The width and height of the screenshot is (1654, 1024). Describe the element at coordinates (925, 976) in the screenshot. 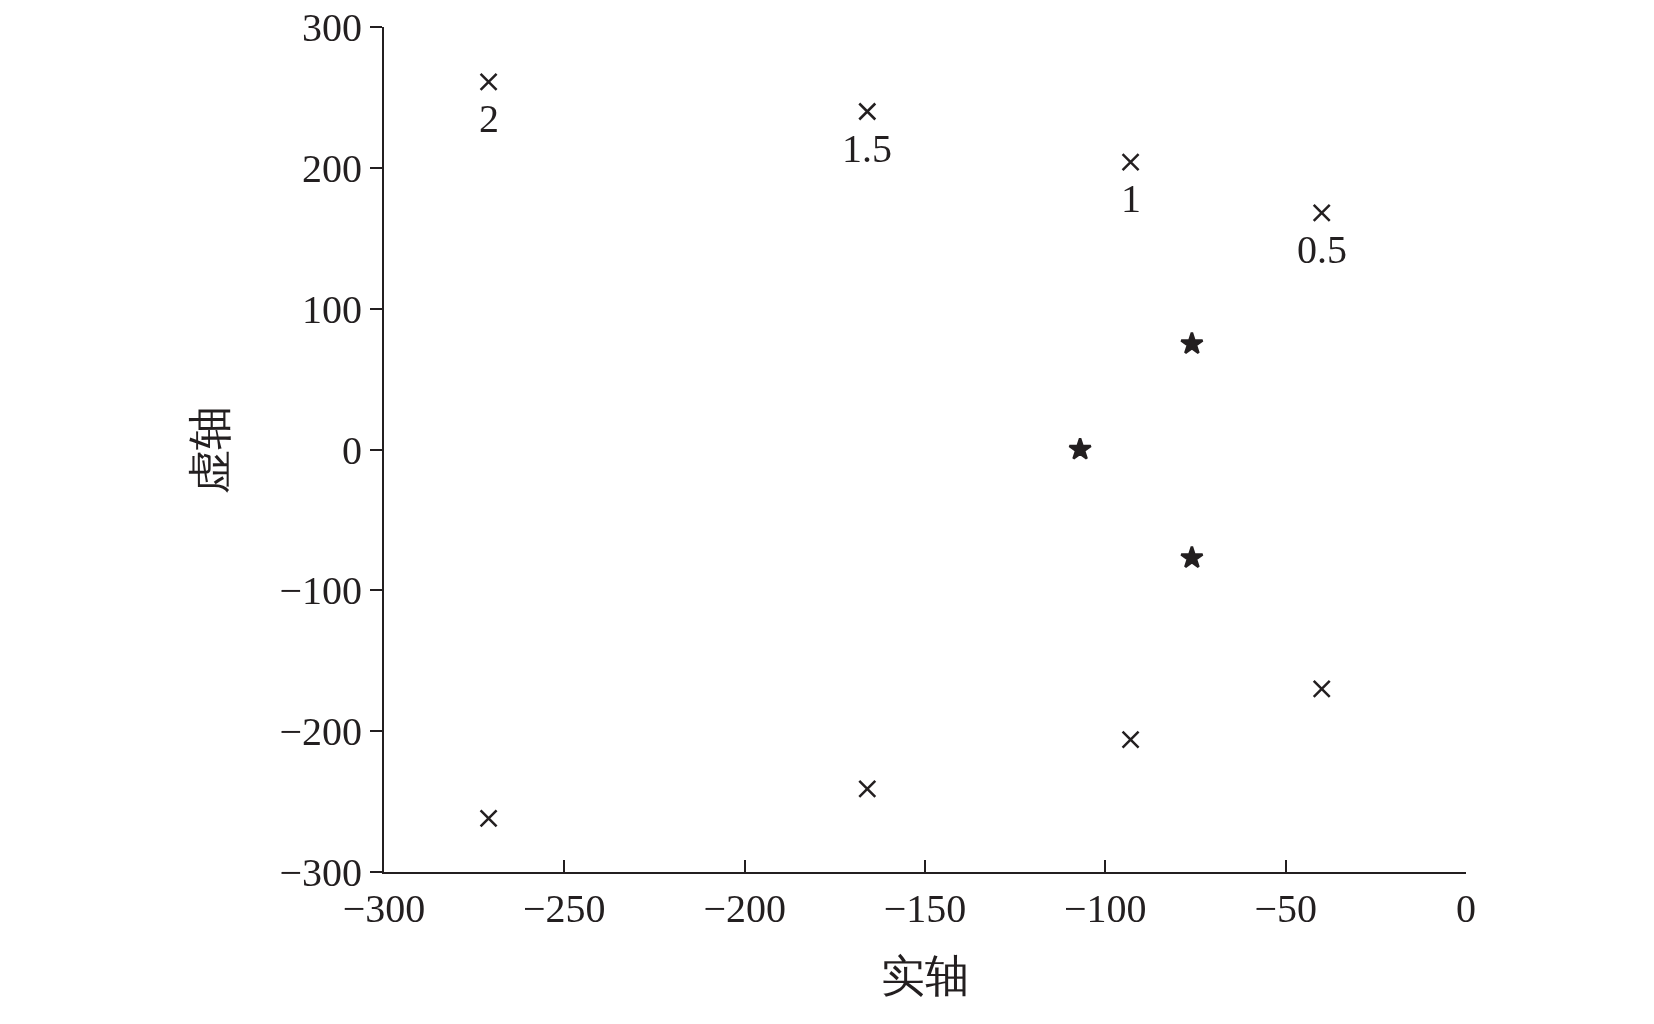

I see `x-axis-title: 实轴` at that location.